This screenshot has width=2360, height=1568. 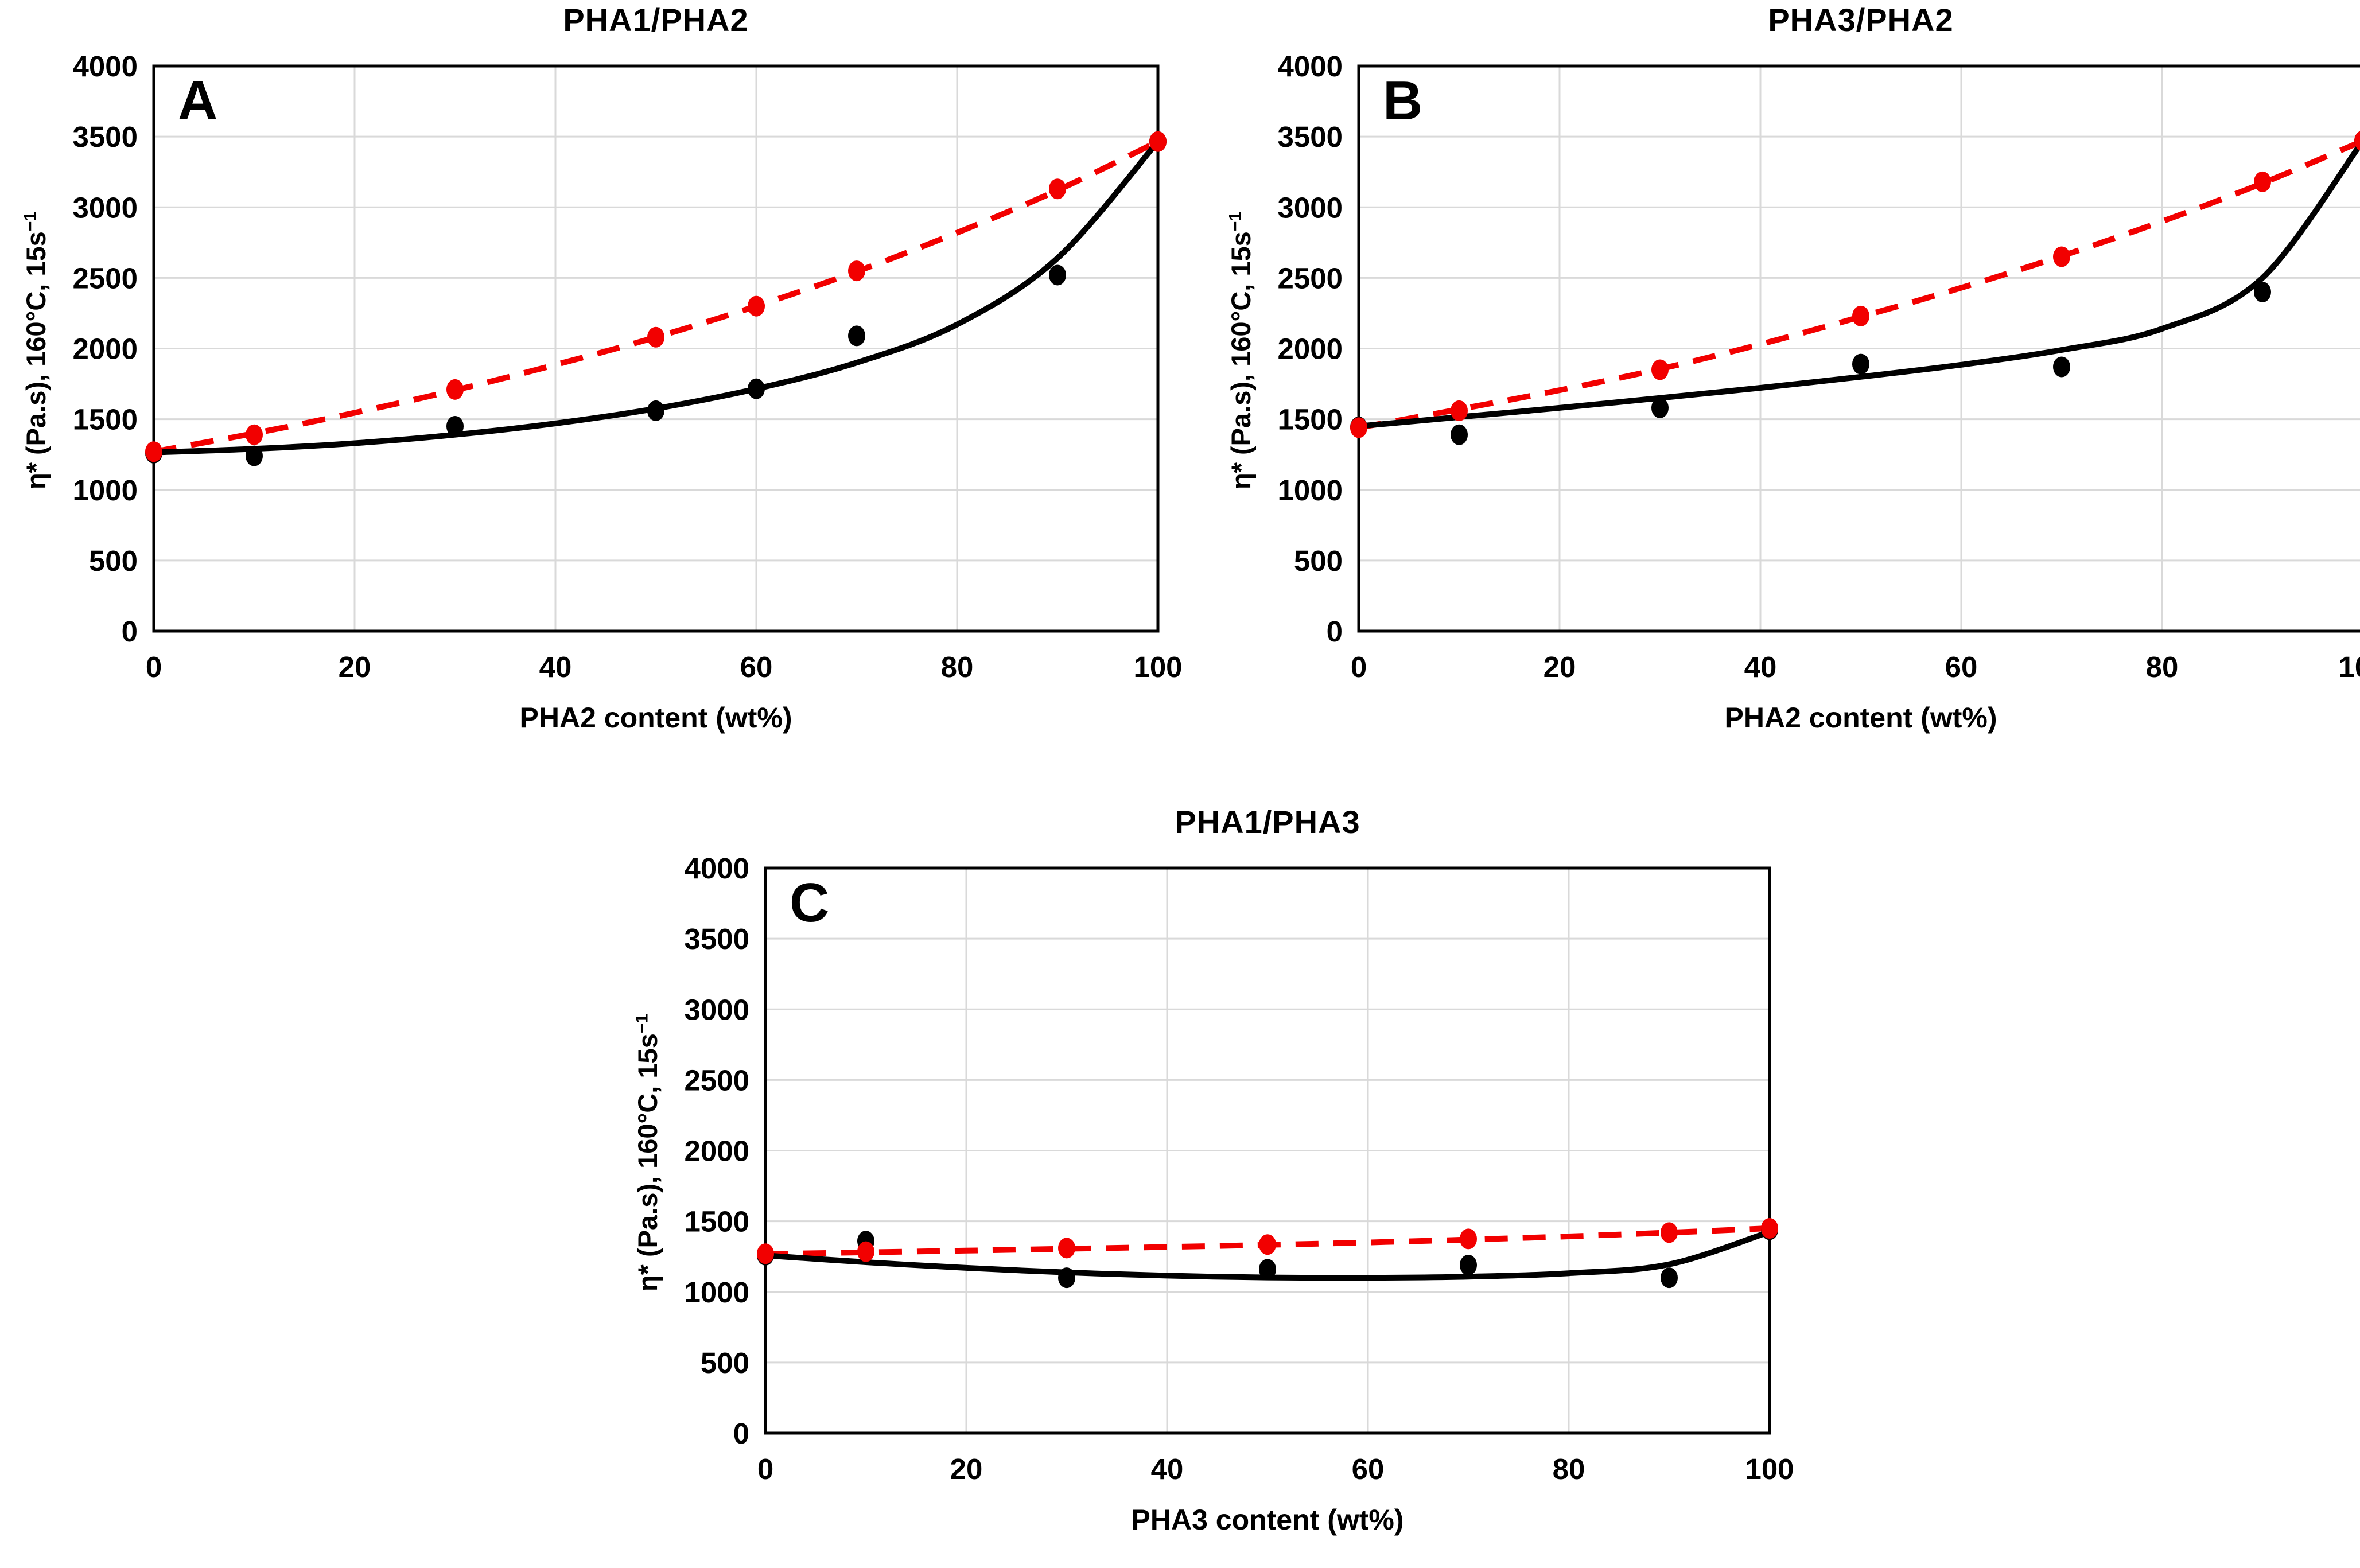 What do you see at coordinates (198, 100) in the screenshot?
I see `panel-letter: A` at bounding box center [198, 100].